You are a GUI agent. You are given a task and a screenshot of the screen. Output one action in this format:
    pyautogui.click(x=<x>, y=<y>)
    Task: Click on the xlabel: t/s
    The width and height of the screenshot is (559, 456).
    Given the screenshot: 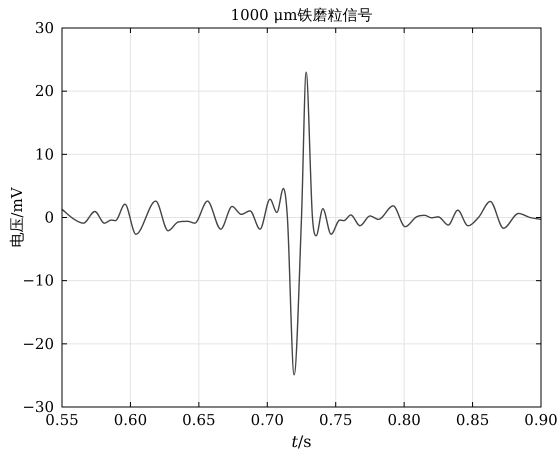 What is the action you would take?
    pyautogui.click(x=301, y=441)
    